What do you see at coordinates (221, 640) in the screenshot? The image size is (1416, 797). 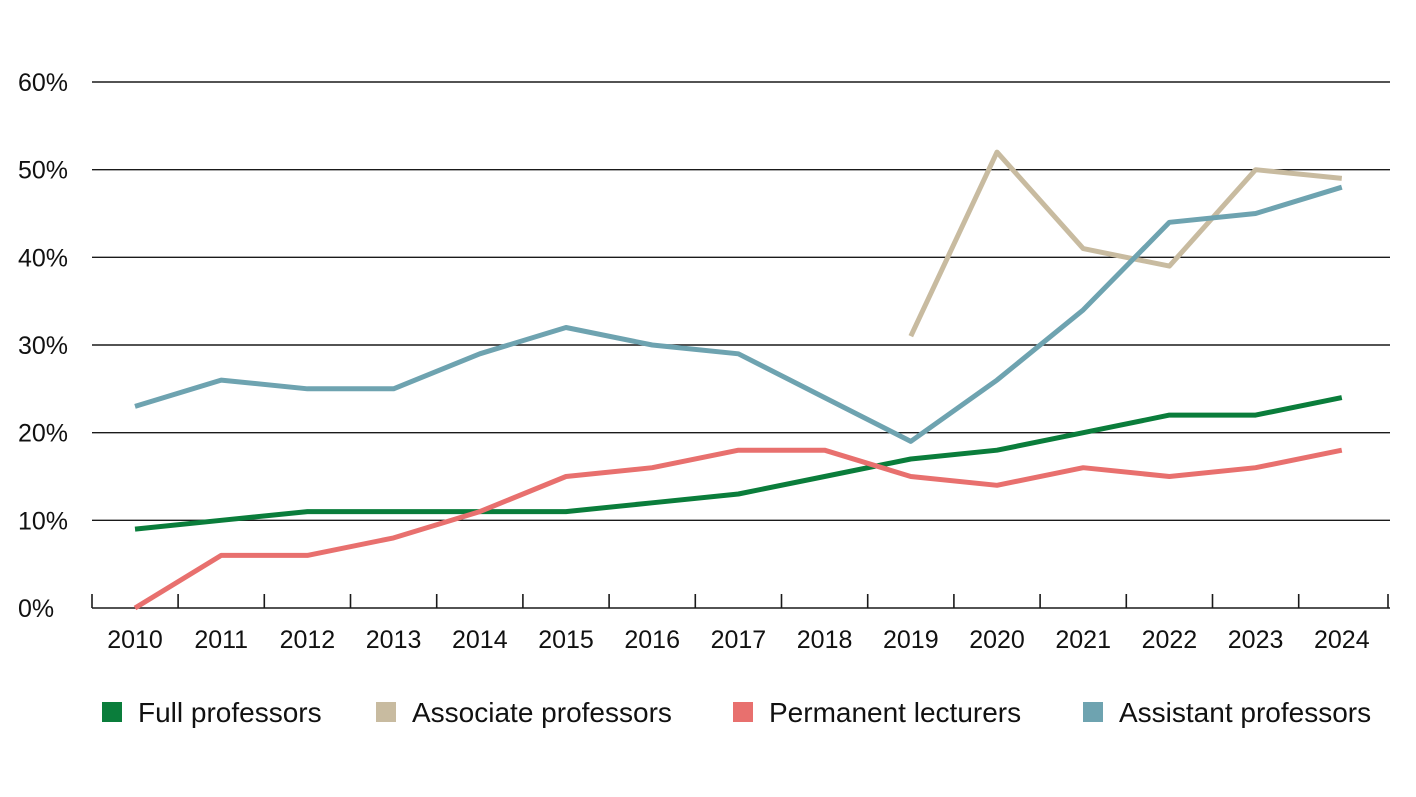 I see `x-tick-label: 2011` at bounding box center [221, 640].